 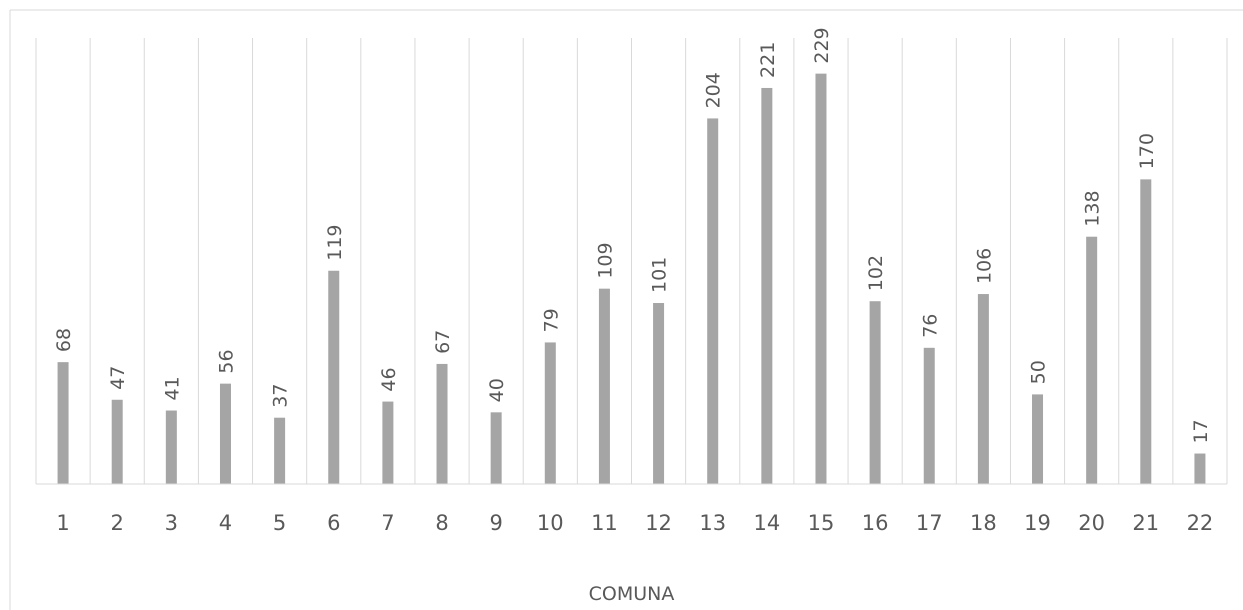 What do you see at coordinates (226, 361) in the screenshot?
I see `bar-data-label: 56` at bounding box center [226, 361].